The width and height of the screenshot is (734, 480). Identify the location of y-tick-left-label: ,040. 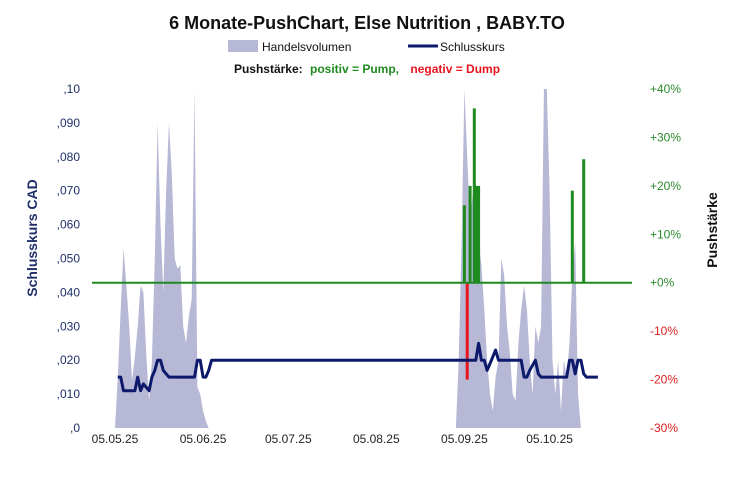
(69, 292).